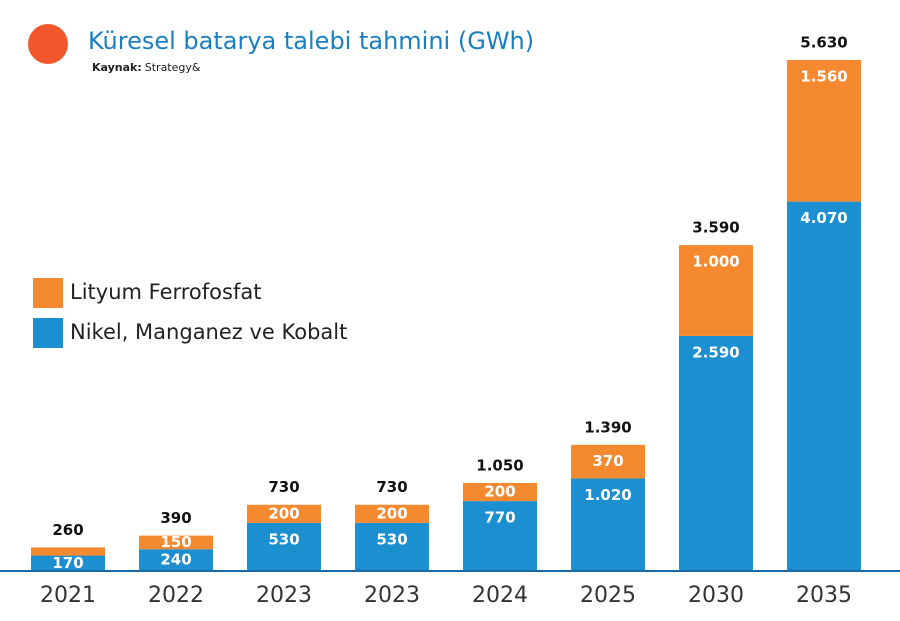 The width and height of the screenshot is (900, 621). I want to click on total-label: 390, so click(175, 518).